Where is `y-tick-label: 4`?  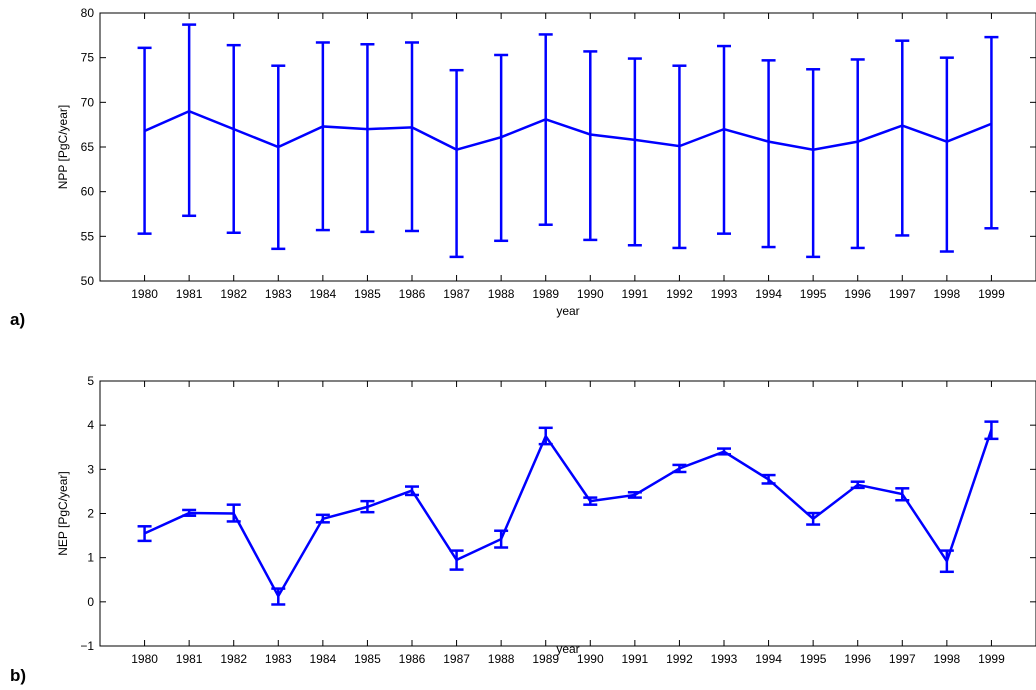
y-tick-label: 4 is located at coordinates (90, 425).